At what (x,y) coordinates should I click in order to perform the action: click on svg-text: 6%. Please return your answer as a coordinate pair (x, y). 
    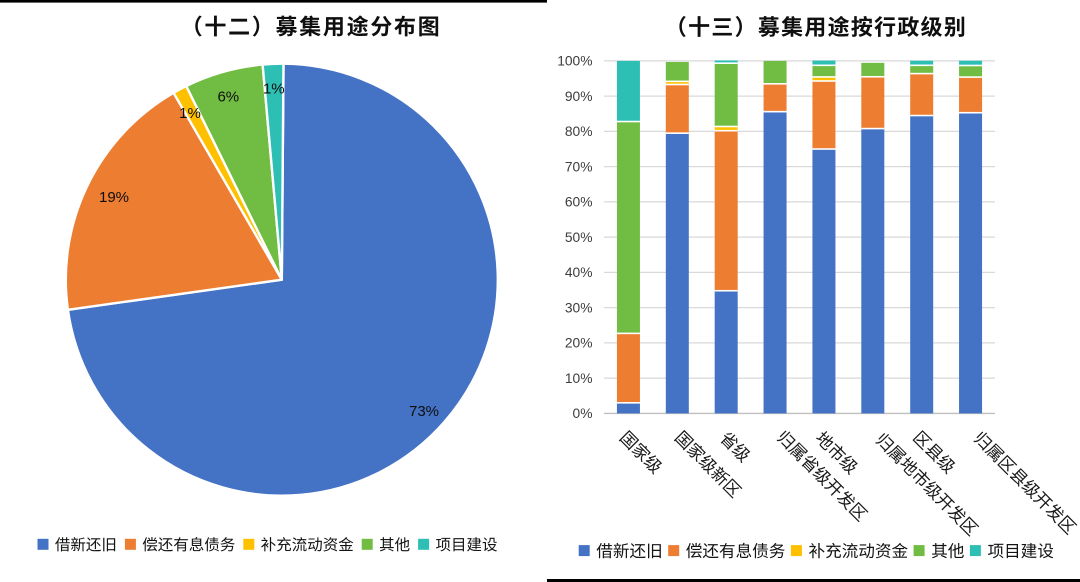
    Looking at the image, I should click on (228, 97).